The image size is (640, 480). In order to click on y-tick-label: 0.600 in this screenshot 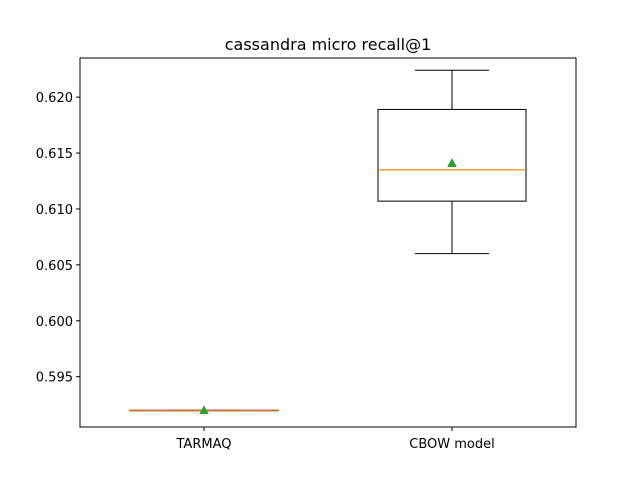, I will do `click(54, 322)`.